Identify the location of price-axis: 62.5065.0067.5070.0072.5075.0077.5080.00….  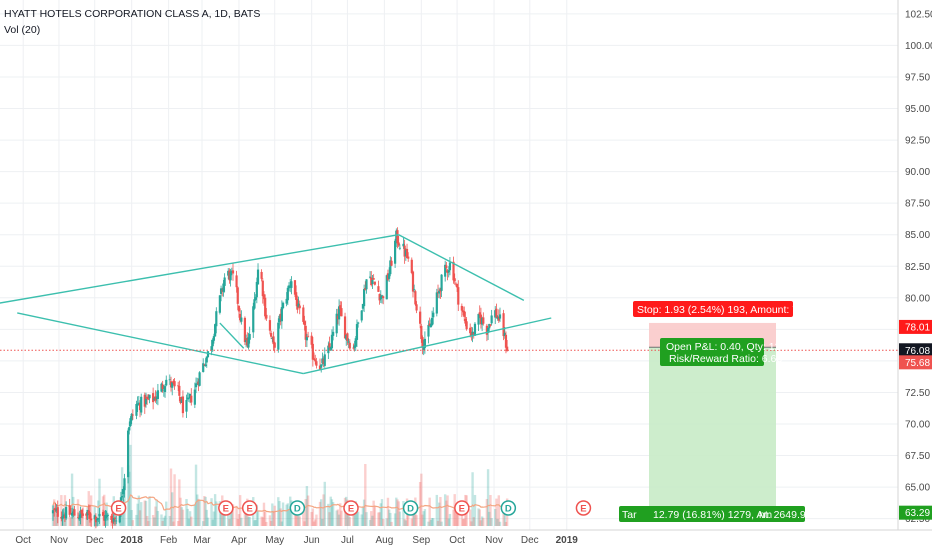
(914, 265).